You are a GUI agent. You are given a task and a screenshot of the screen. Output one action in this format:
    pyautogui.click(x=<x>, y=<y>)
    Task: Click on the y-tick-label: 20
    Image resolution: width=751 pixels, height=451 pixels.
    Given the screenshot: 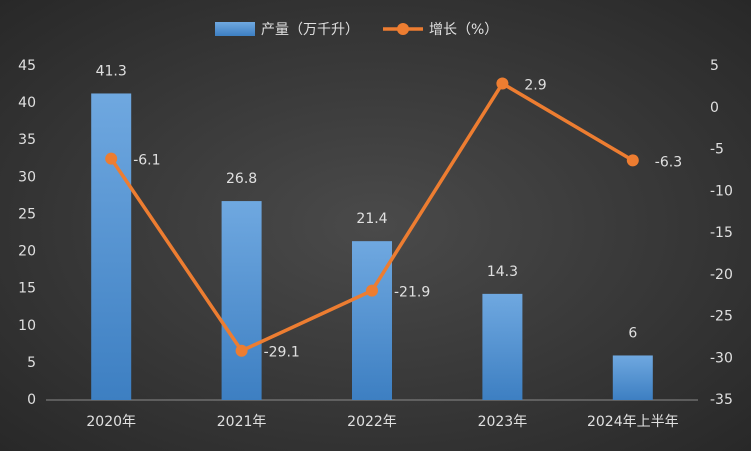 What is the action you would take?
    pyautogui.click(x=27, y=252)
    